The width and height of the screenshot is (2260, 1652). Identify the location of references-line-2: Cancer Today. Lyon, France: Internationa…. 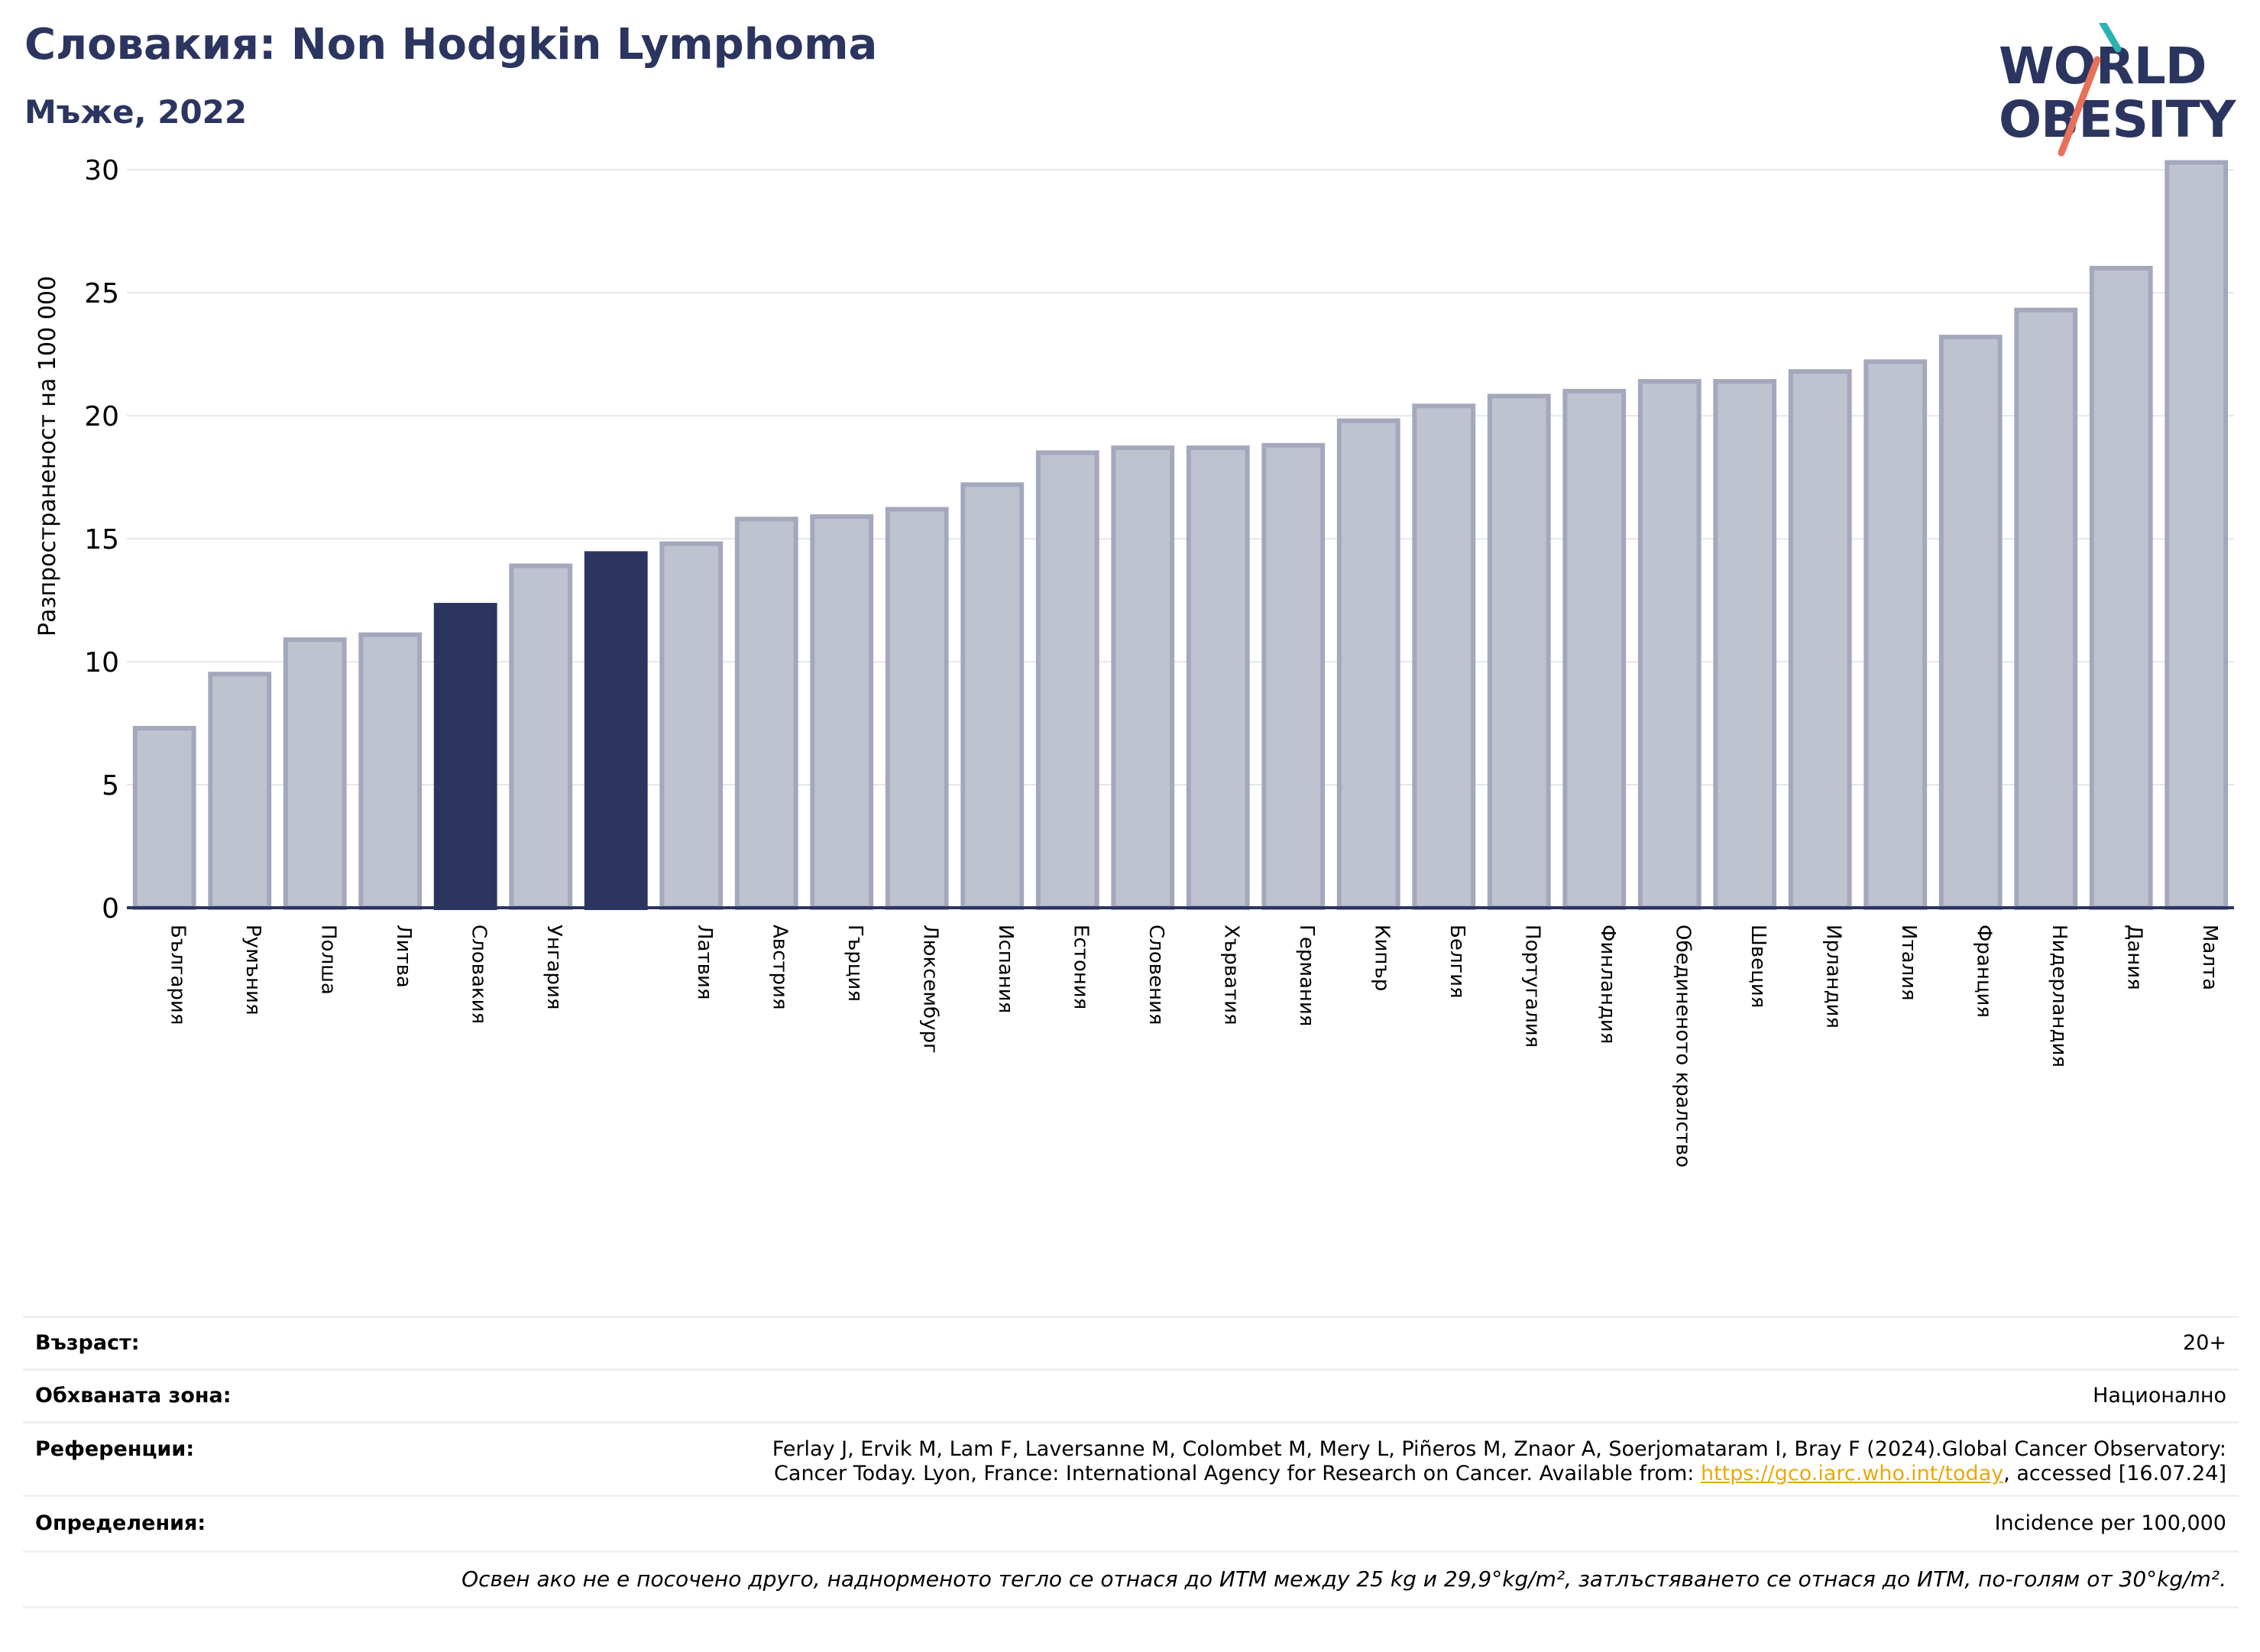
(1237, 1473).